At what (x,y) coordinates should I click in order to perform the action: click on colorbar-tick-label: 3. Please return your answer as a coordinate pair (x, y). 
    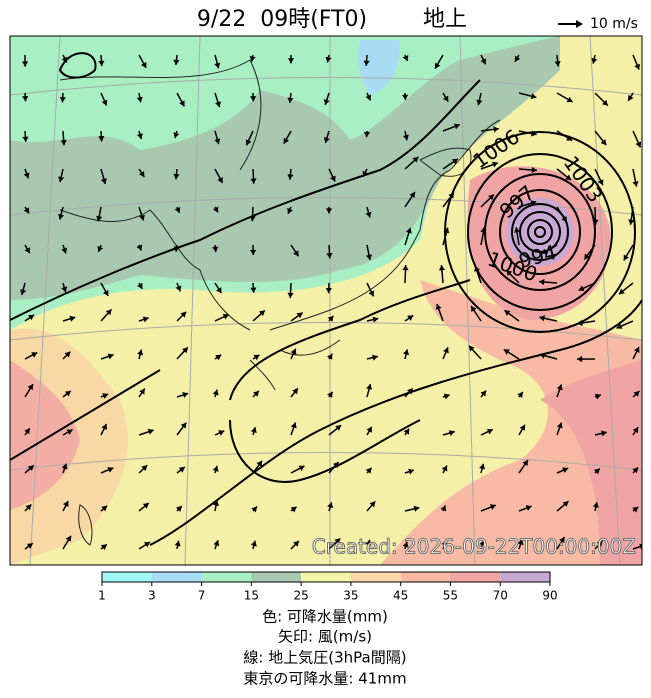
    Looking at the image, I should click on (152, 596).